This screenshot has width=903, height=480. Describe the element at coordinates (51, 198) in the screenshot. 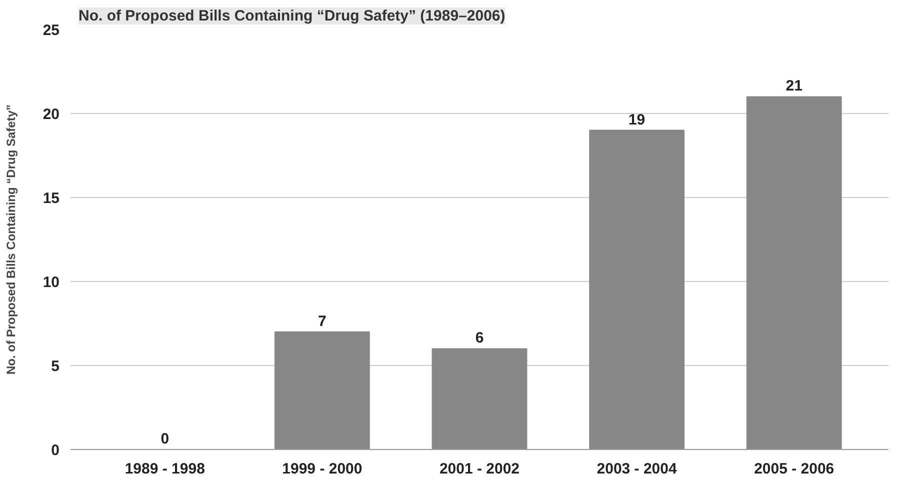

I see `y-tick-label: 15` at that location.